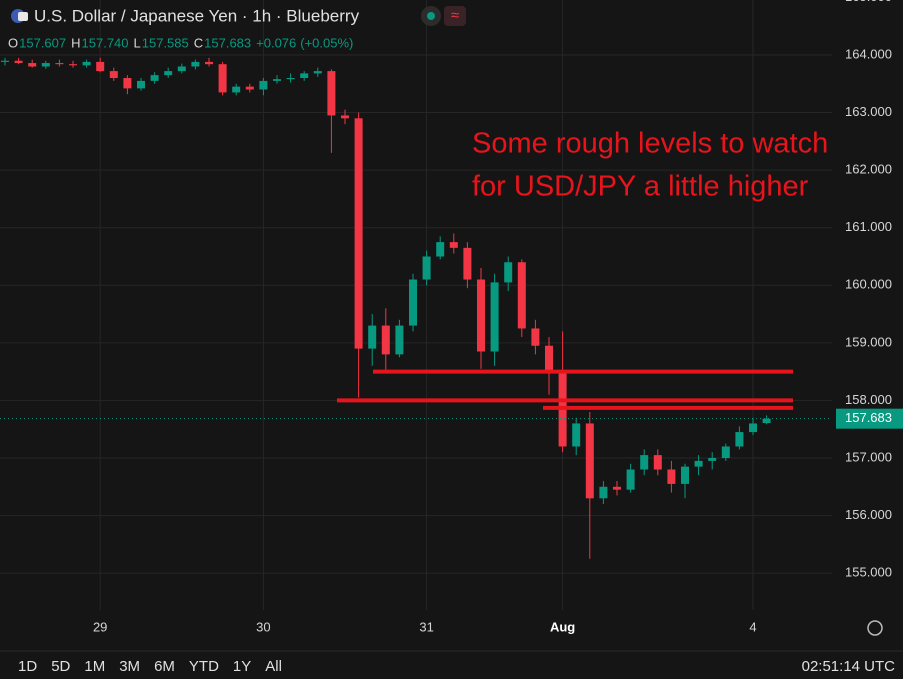 The height and width of the screenshot is (679, 903). I want to click on last-price-label: 157.683, so click(868, 417).